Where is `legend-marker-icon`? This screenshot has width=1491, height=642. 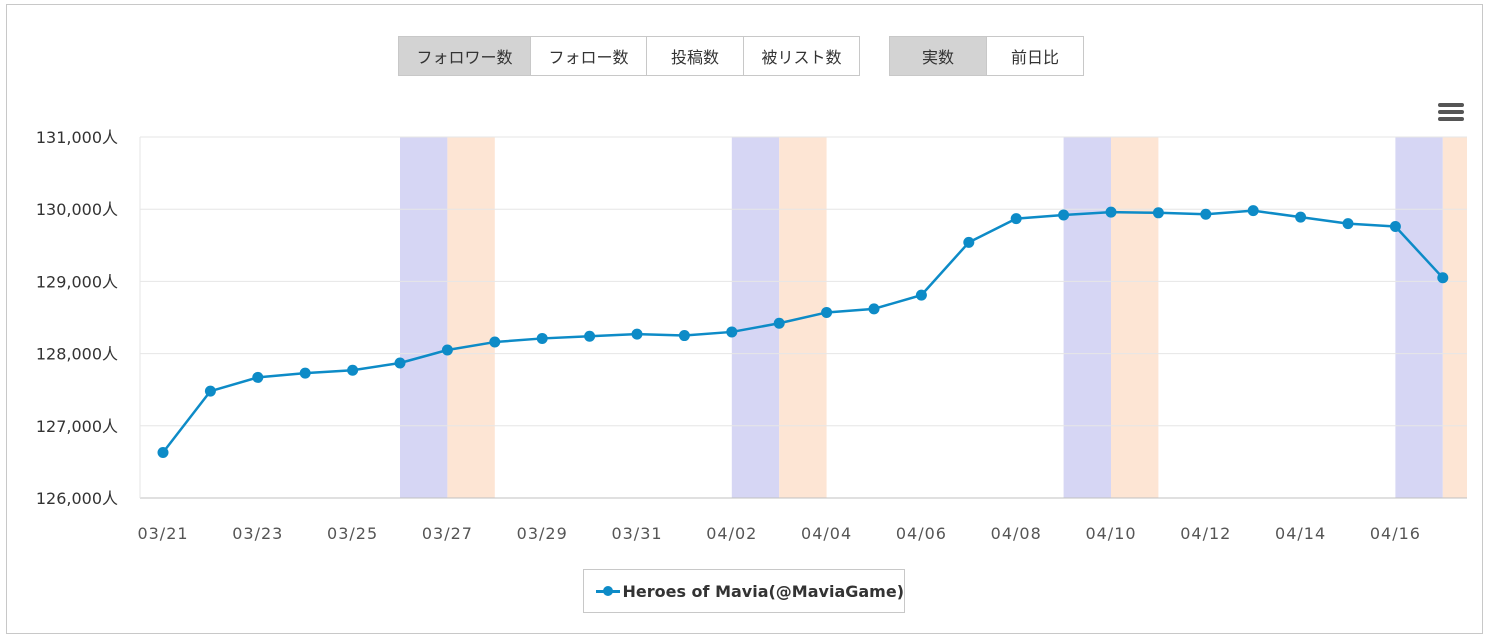
legend-marker-icon is located at coordinates (608, 591).